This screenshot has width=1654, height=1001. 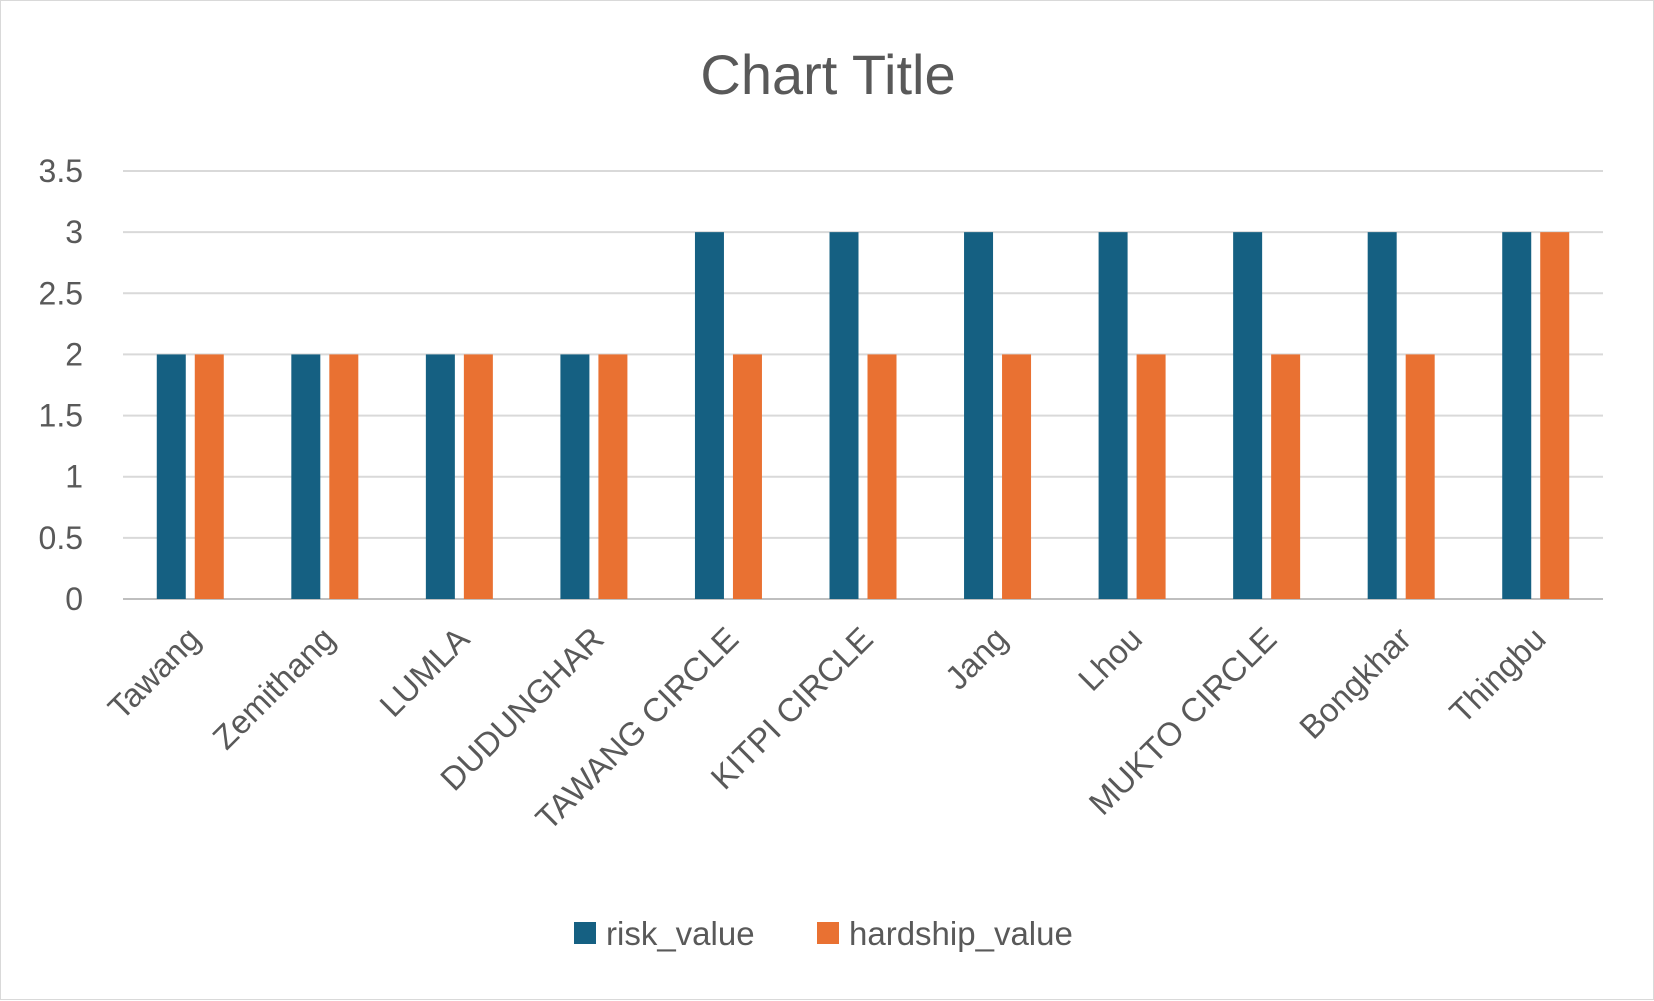 What do you see at coordinates (1110, 659) in the screenshot?
I see `x-tick-label: Lhou` at bounding box center [1110, 659].